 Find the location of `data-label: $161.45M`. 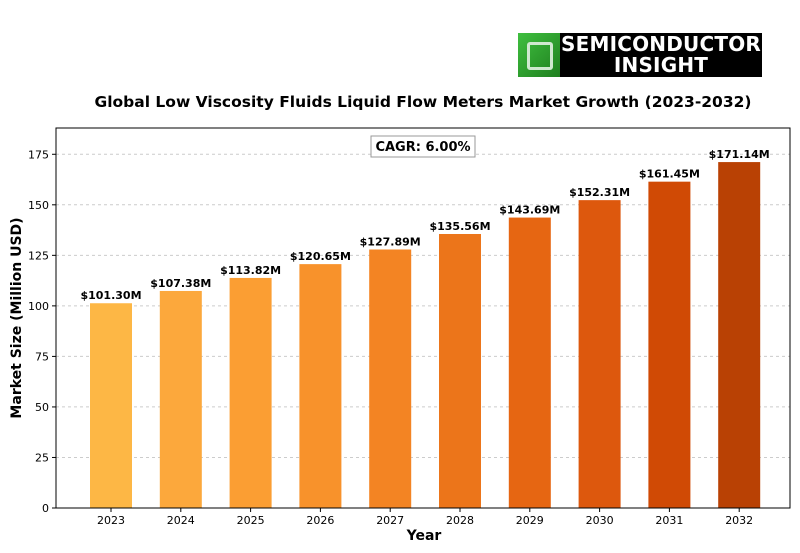

data-label: $161.45M is located at coordinates (669, 174).